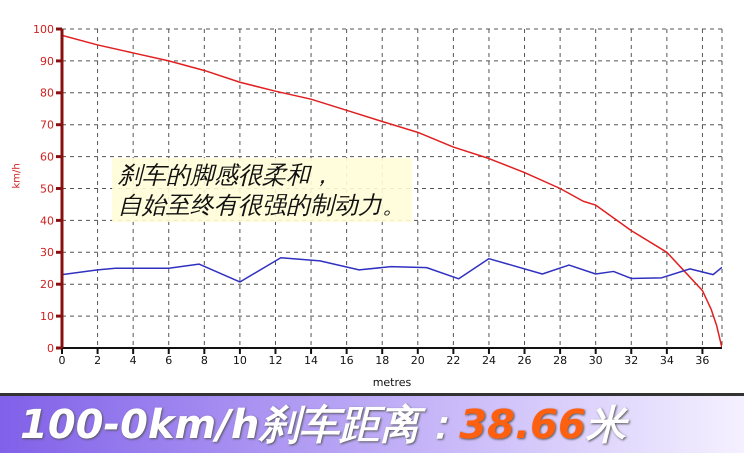  What do you see at coordinates (17, 175) in the screenshot?
I see `y-axis-title: km/h` at bounding box center [17, 175].